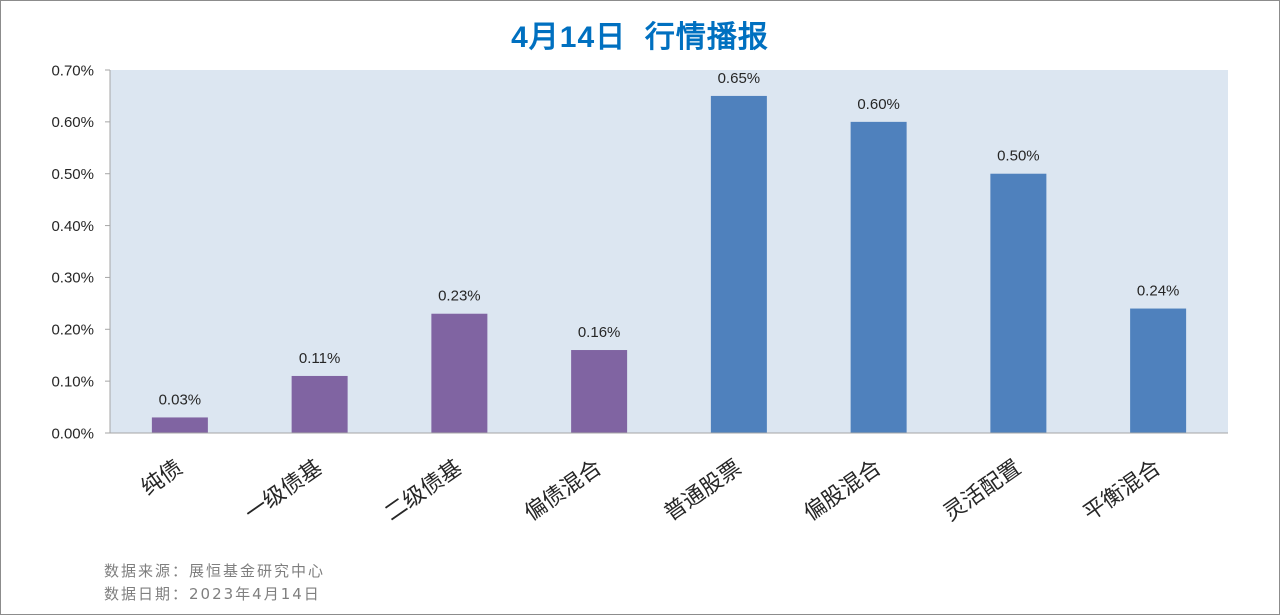  Describe the element at coordinates (72, 381) in the screenshot. I see `y-tick-label: 0.10%` at that location.